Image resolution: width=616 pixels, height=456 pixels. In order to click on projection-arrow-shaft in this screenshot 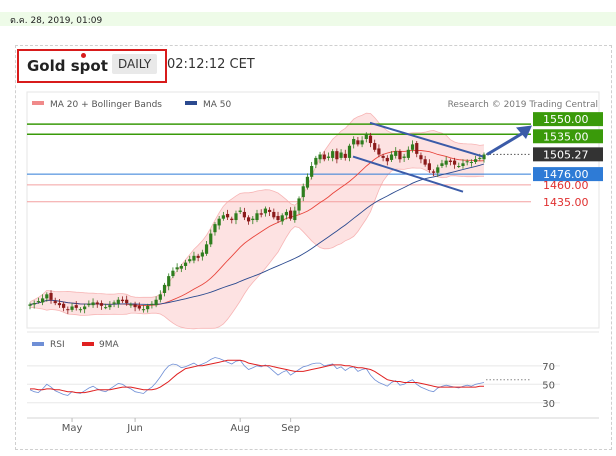, I will do `click(504, 144)`.